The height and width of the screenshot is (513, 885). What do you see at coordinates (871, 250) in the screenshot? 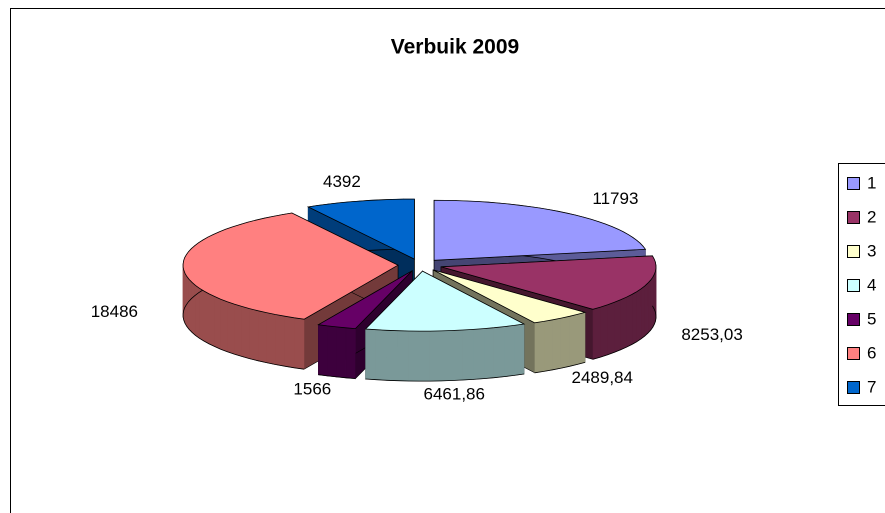
I see `legend-label: 3` at bounding box center [871, 250].